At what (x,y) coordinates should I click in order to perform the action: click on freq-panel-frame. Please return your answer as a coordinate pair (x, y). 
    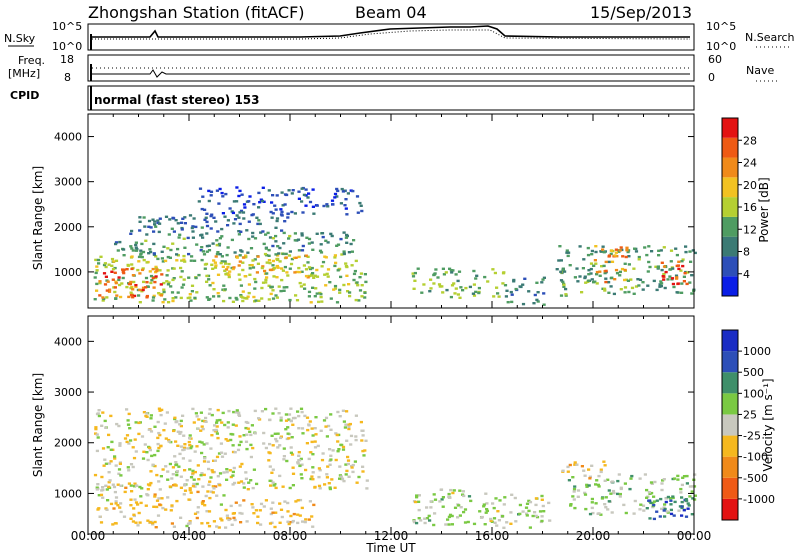
    Looking at the image, I should click on (391, 68).